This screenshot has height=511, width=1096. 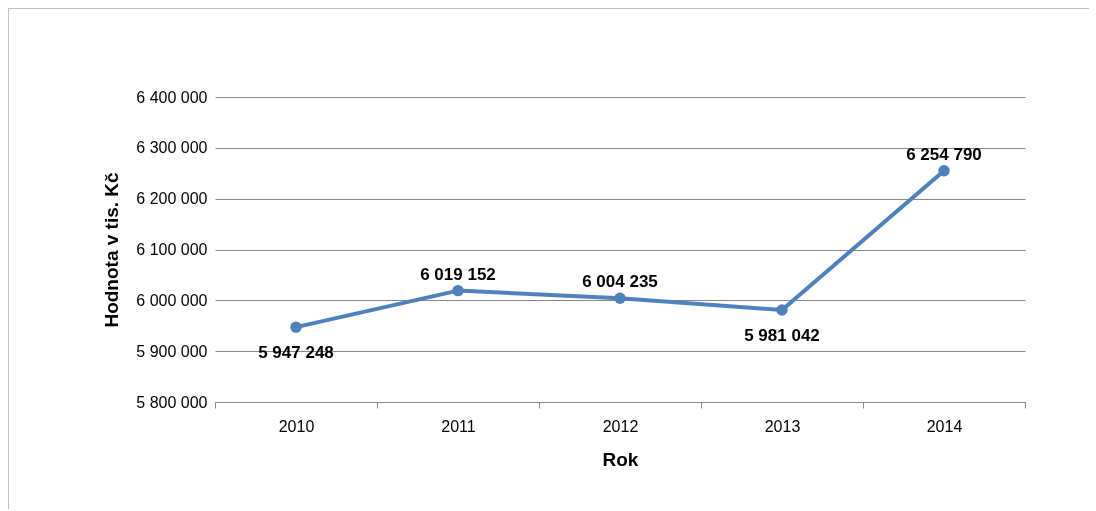 What do you see at coordinates (782, 426) in the screenshot?
I see `x-tick-label: 2013` at bounding box center [782, 426].